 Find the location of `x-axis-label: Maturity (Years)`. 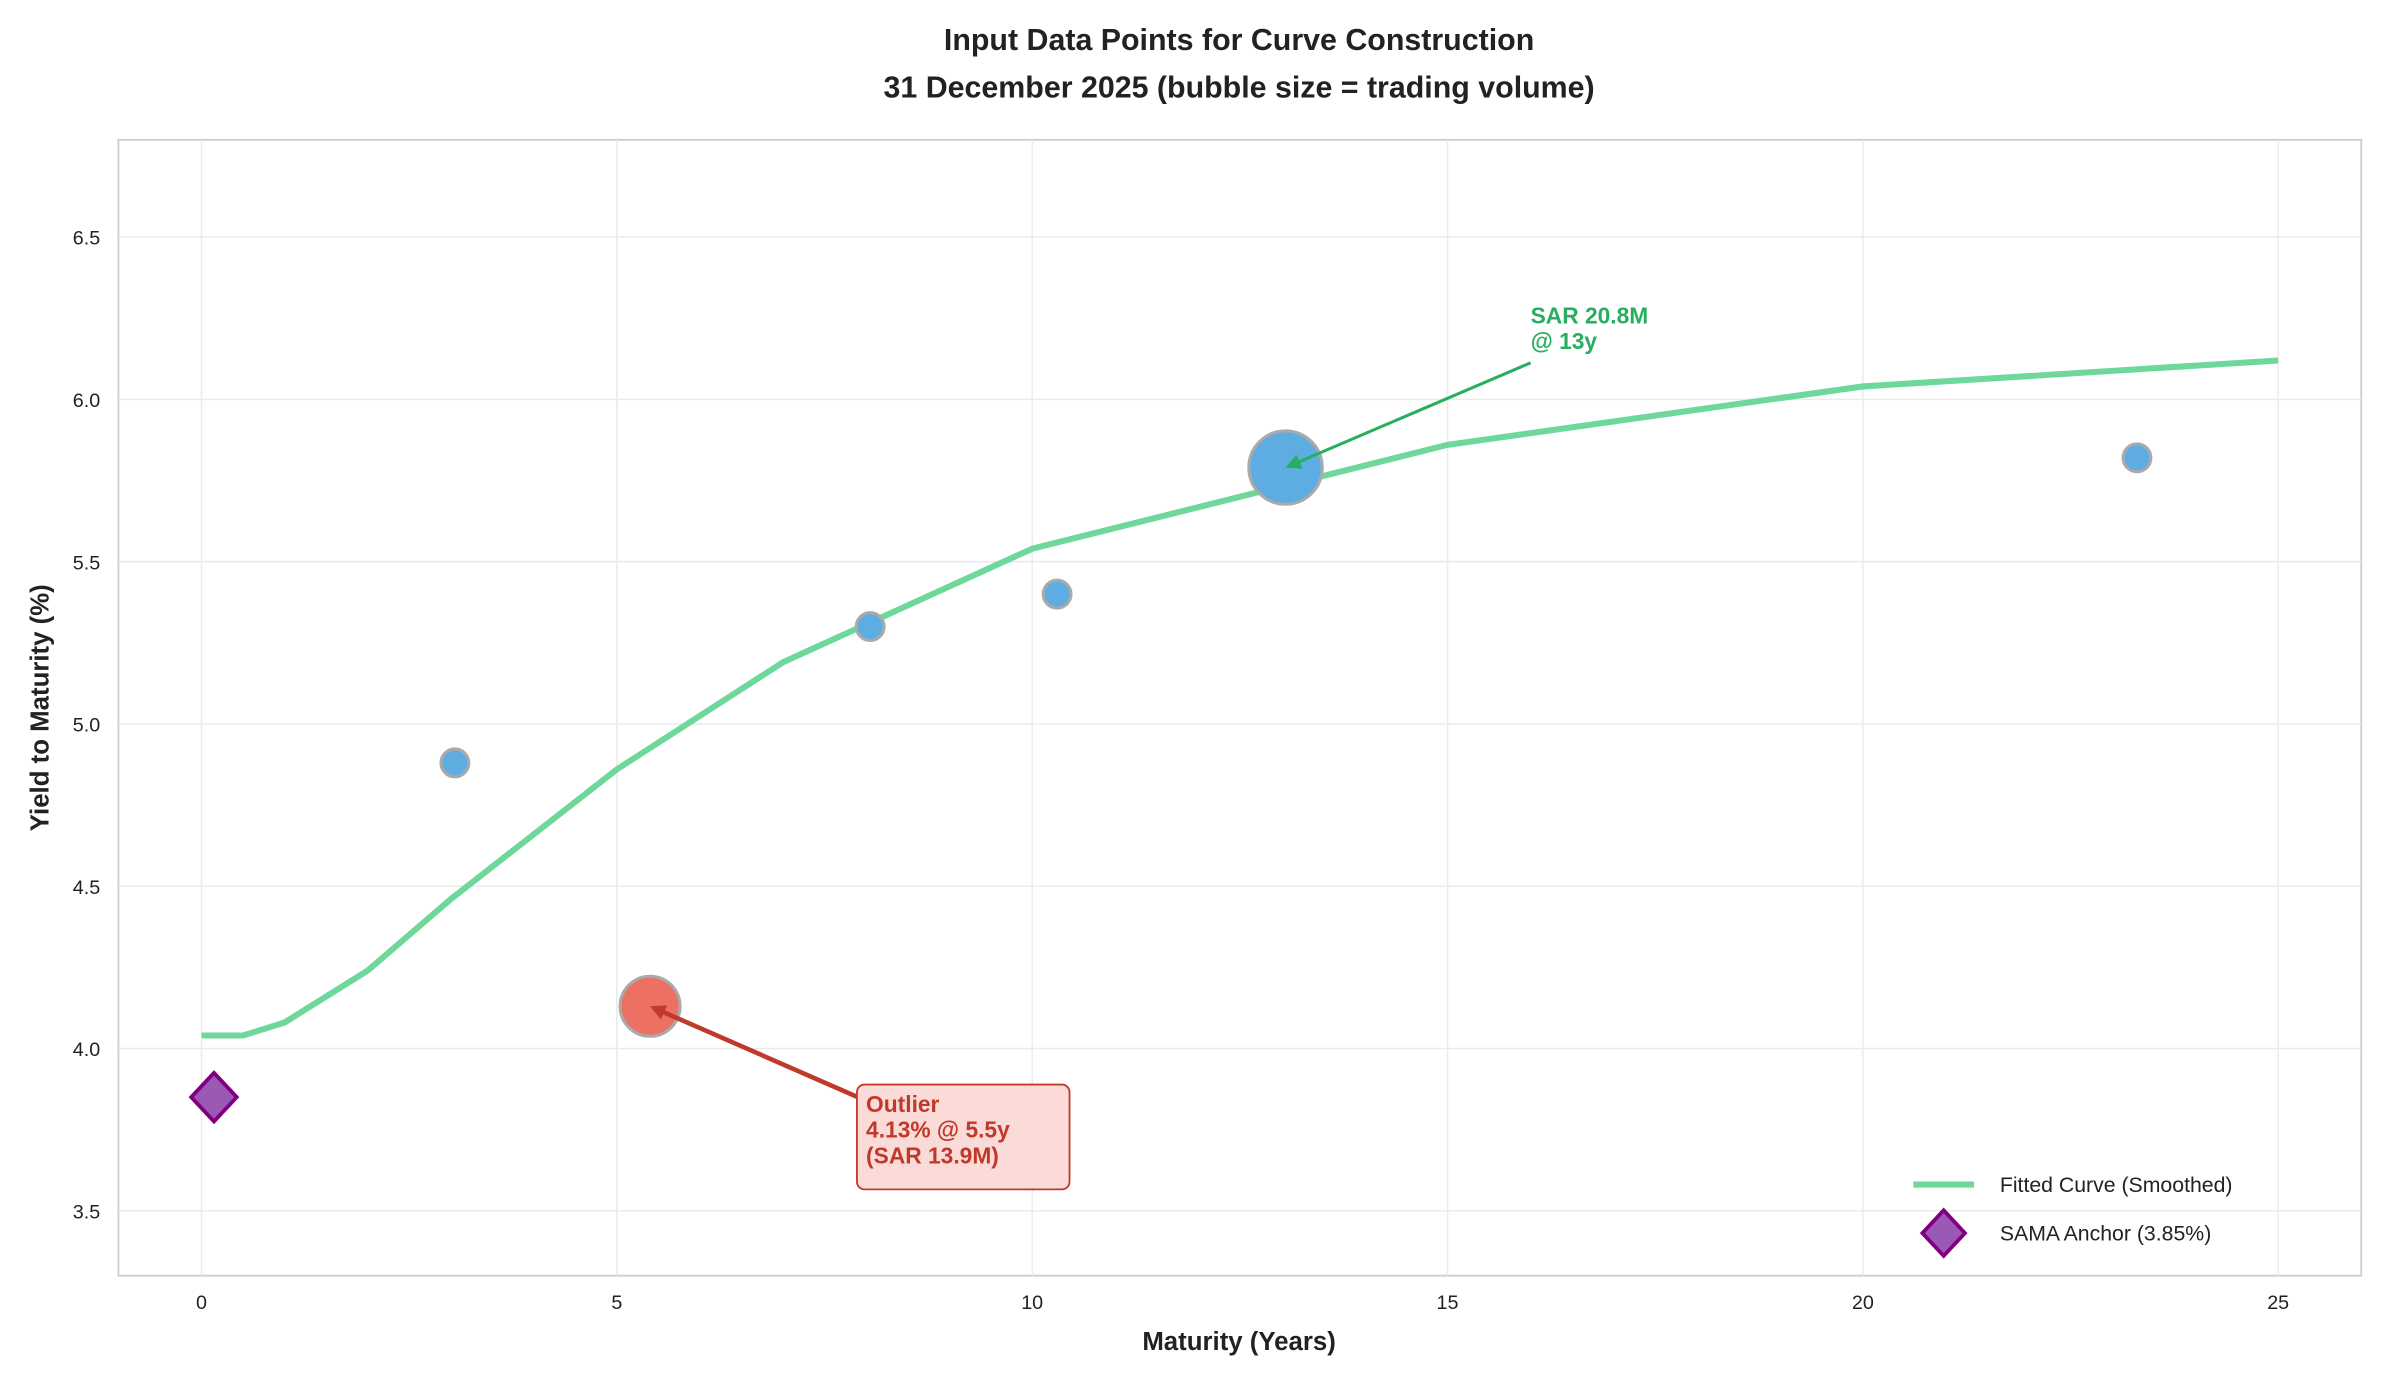

x-axis-label: Maturity (Years) is located at coordinates (1239, 1342).